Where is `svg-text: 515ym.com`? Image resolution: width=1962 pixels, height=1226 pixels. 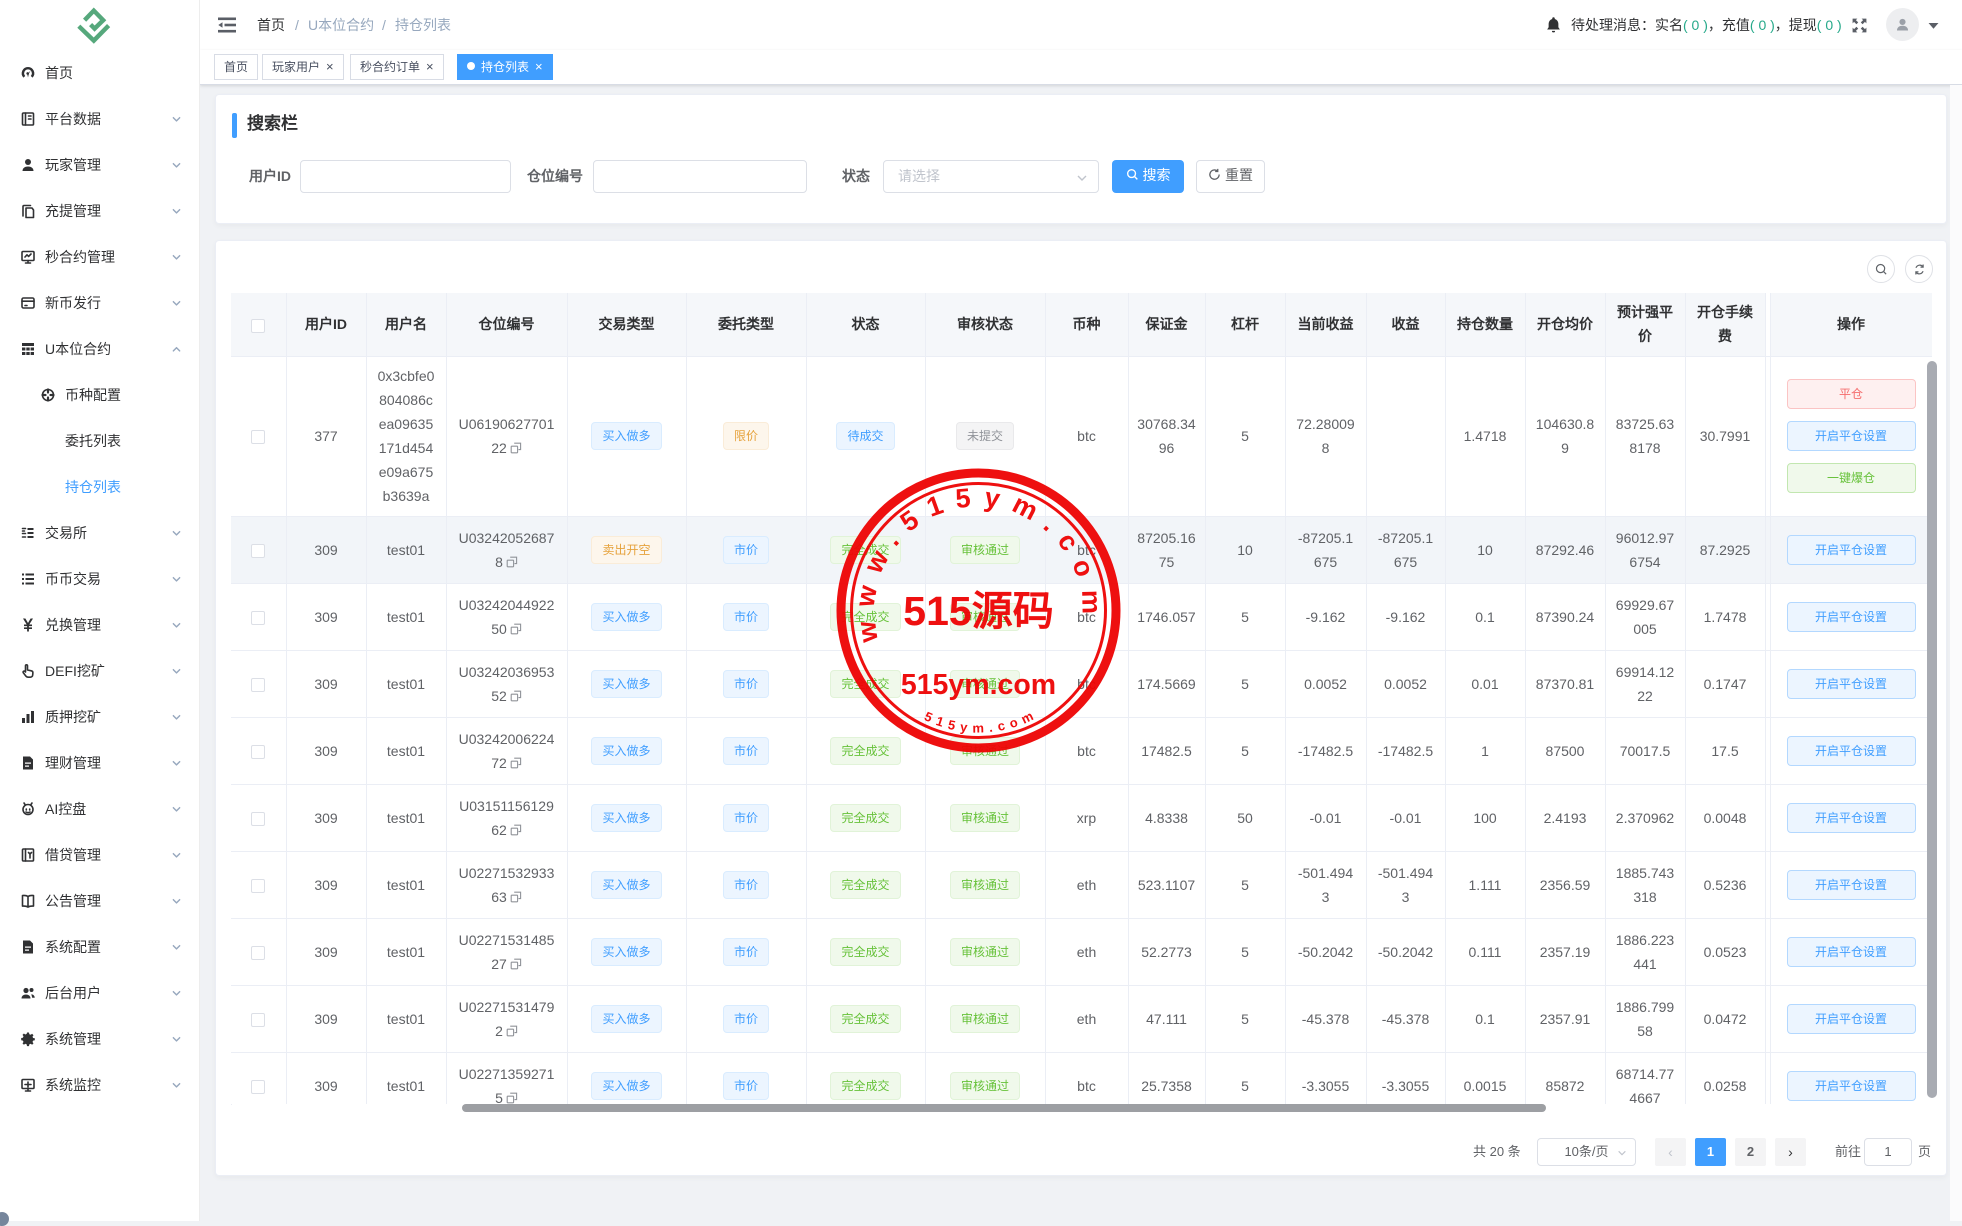
svg-text: 515ym.com is located at coordinates (978, 685).